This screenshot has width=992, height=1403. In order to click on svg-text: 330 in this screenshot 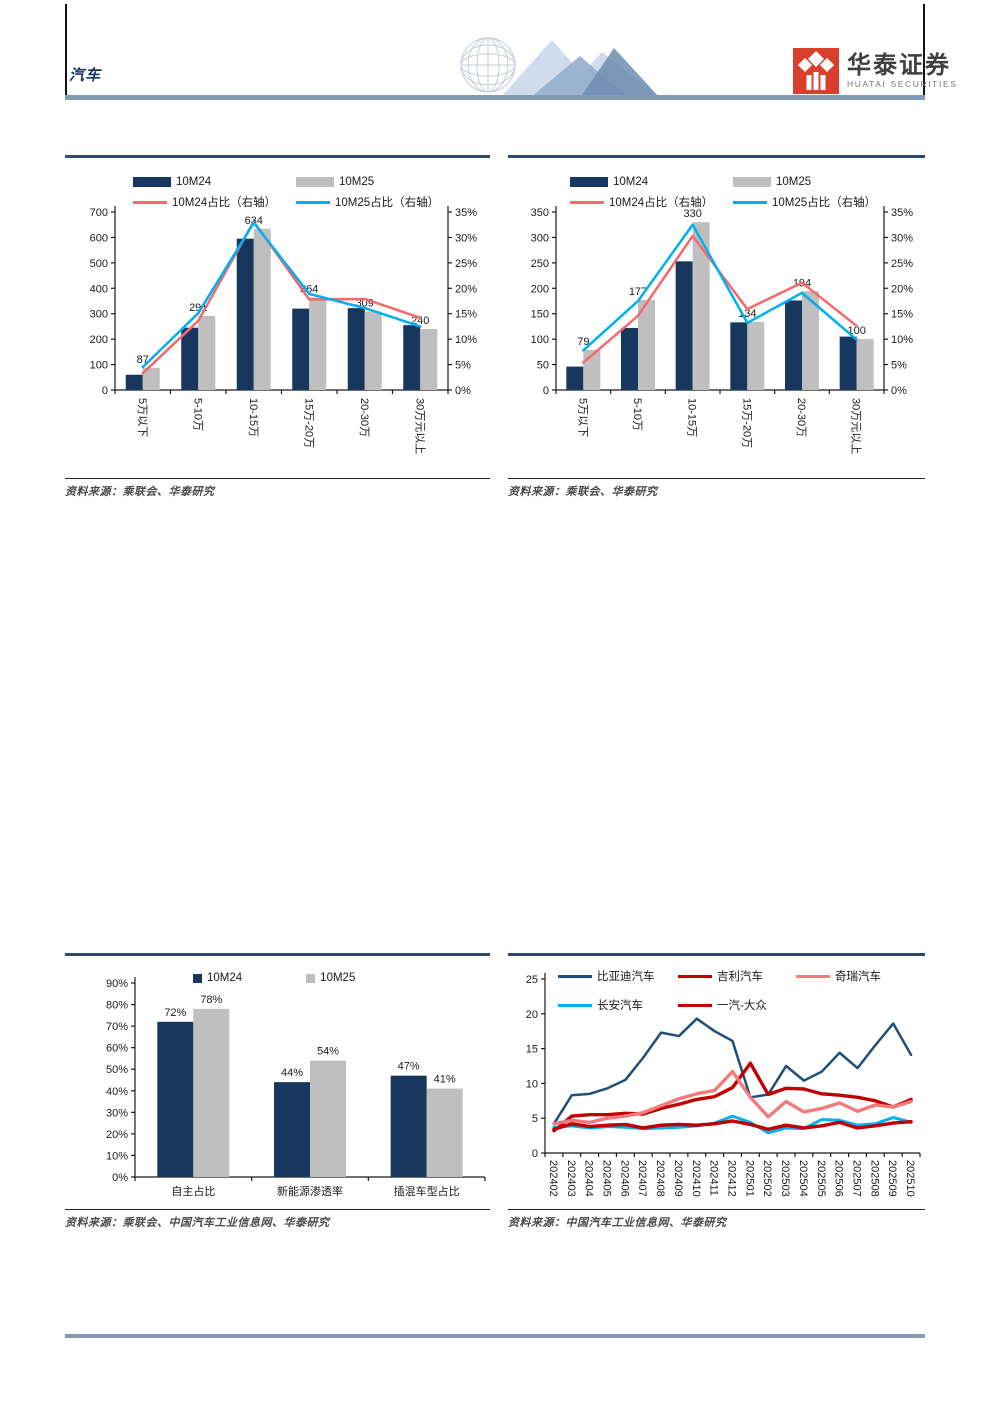, I will do `click(692, 214)`.